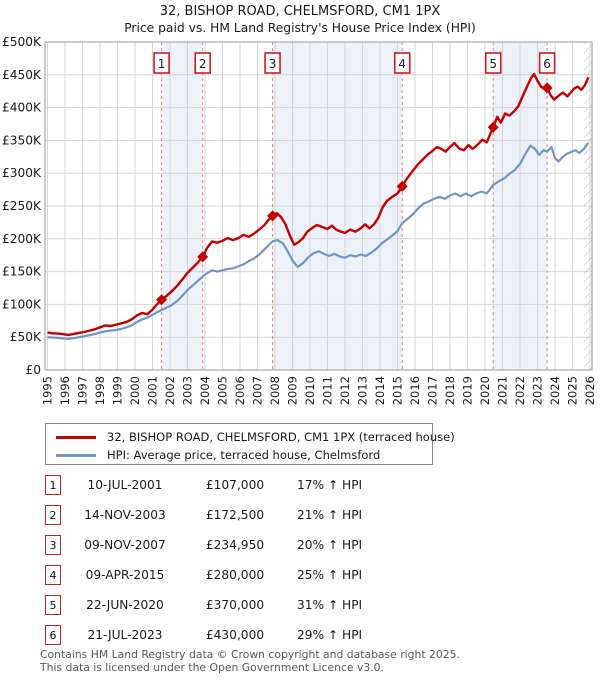  What do you see at coordinates (590, 390) in the screenshot?
I see `x-tick-label: 2026` at bounding box center [590, 390].